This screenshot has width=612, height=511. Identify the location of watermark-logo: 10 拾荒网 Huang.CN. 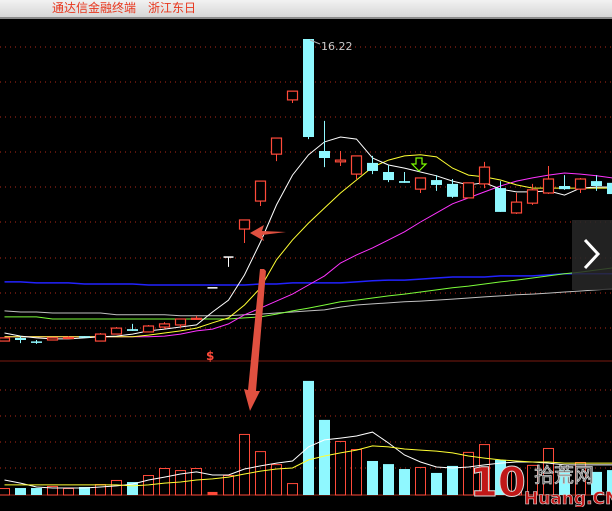
(539, 479).